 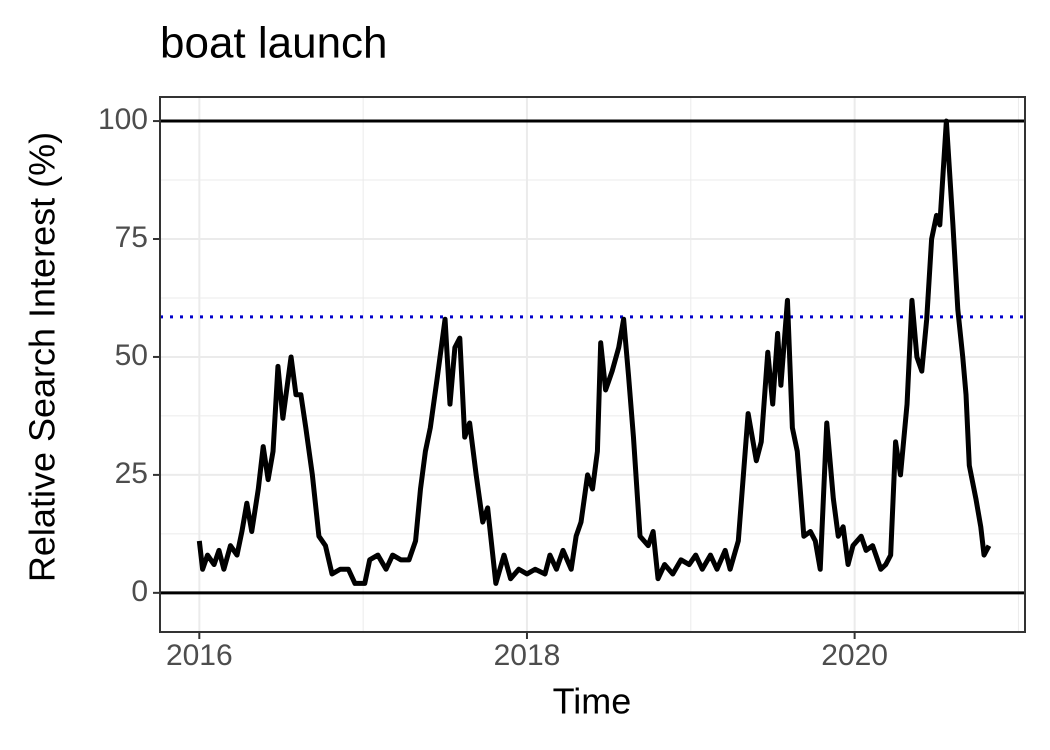 I want to click on y-tick-label: 25, so click(x=131, y=473).